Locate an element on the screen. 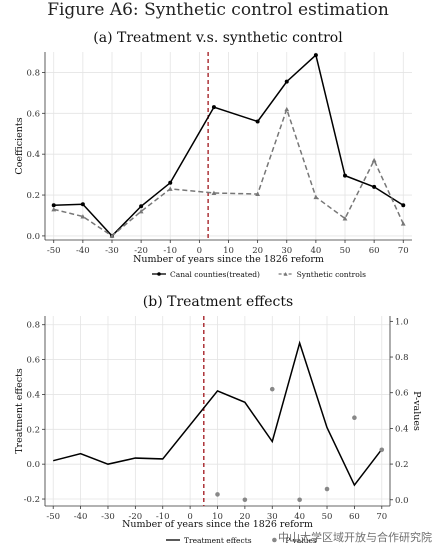  y2-tick-label: 0.4 is located at coordinates (402, 429).